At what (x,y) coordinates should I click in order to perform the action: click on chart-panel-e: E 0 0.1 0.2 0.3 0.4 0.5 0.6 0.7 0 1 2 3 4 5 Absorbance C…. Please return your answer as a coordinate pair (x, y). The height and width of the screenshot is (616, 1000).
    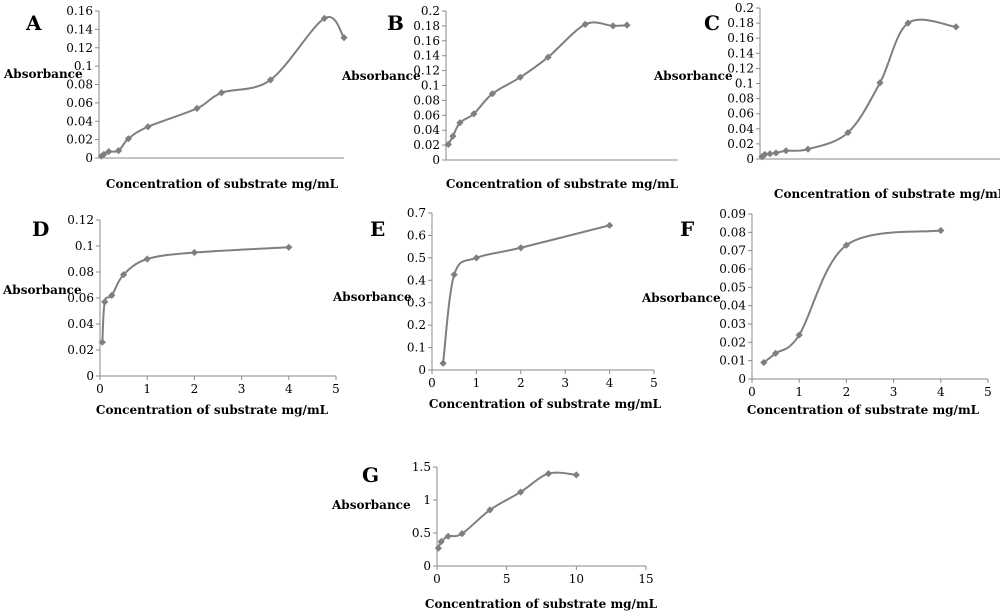
    Looking at the image, I should click on (497, 308).